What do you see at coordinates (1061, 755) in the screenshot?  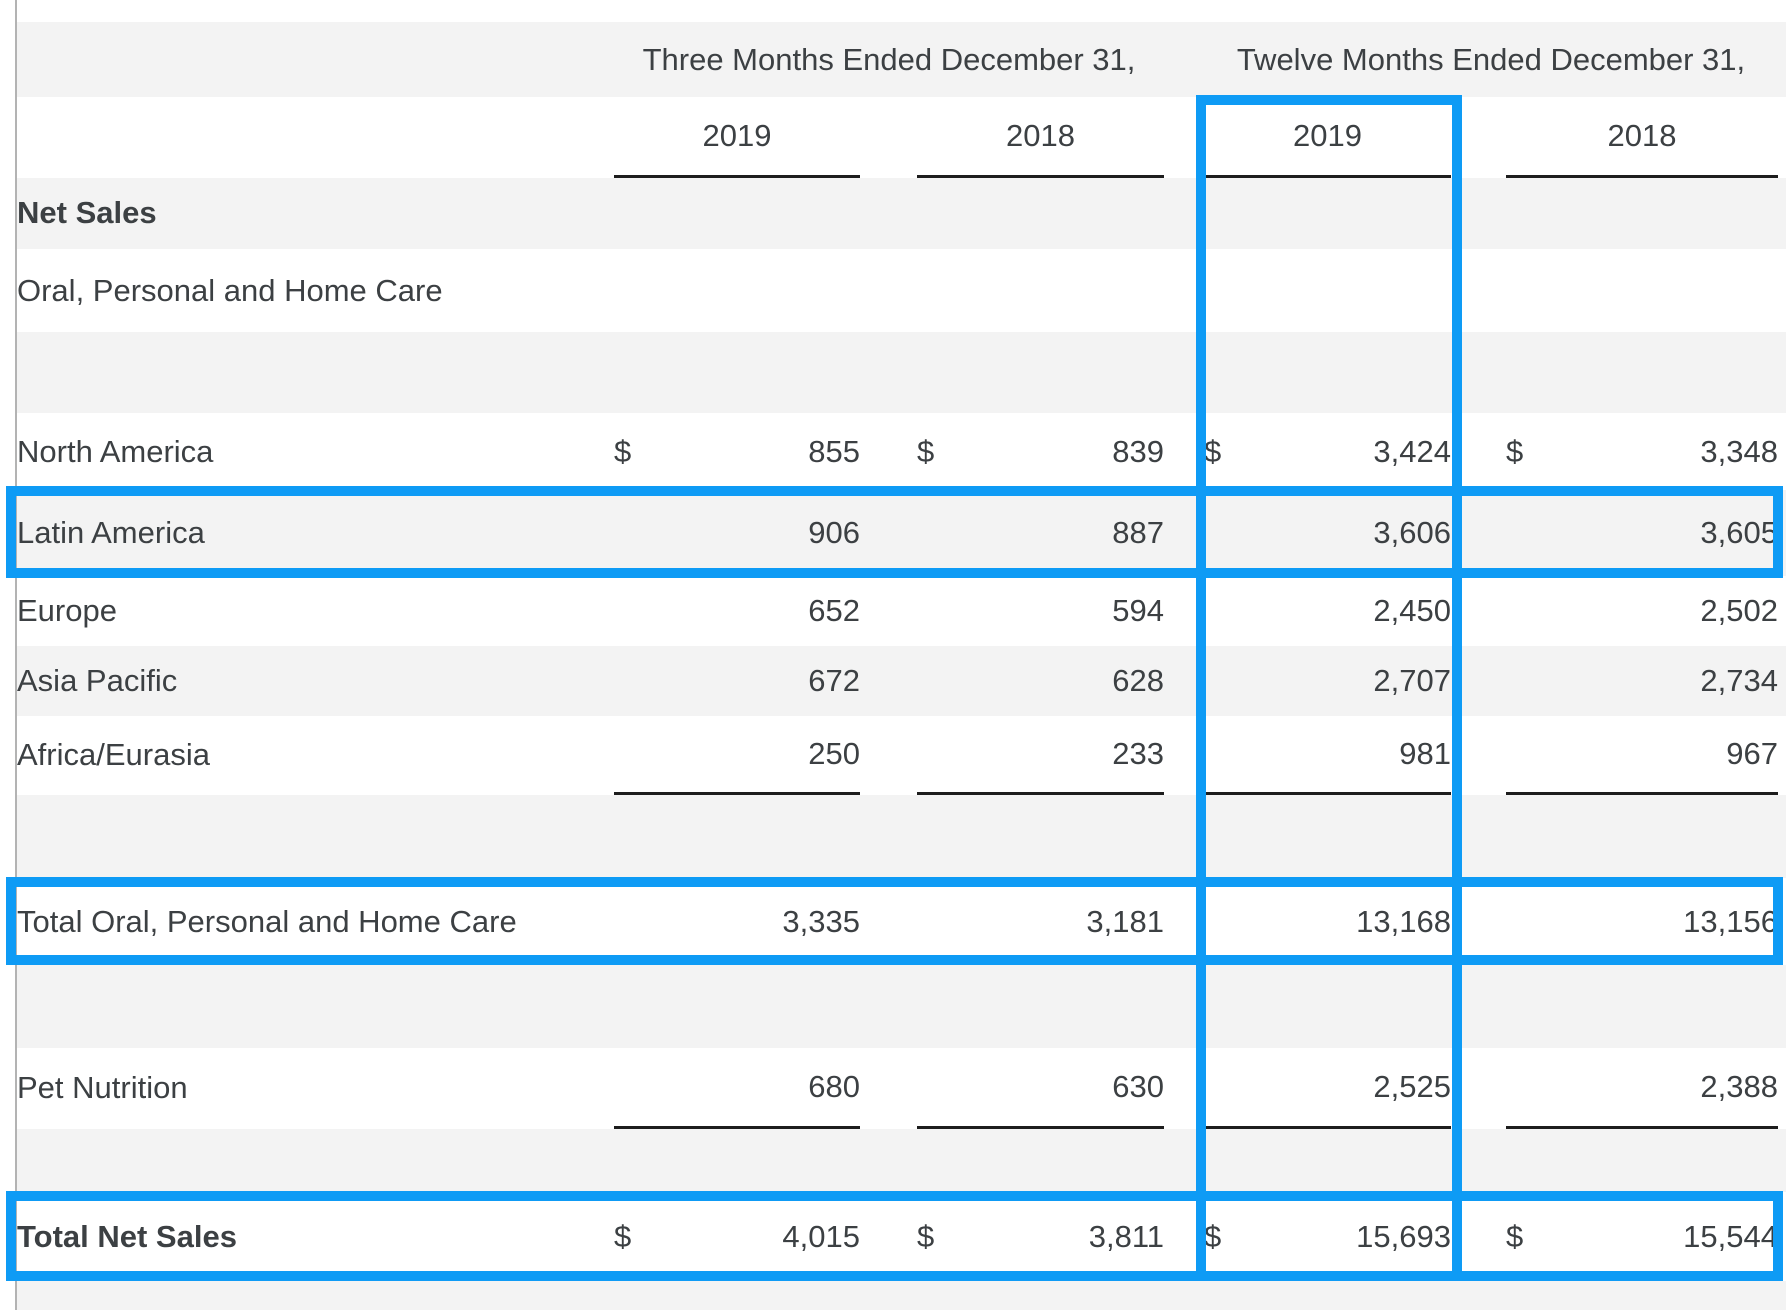 I see `cell-value: 233` at bounding box center [1061, 755].